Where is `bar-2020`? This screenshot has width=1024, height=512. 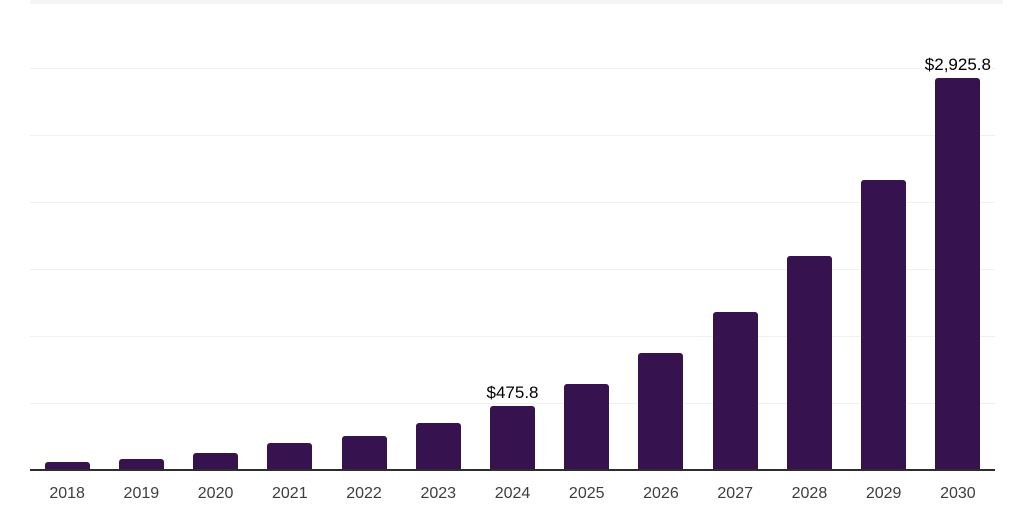 bar-2020 is located at coordinates (216, 461).